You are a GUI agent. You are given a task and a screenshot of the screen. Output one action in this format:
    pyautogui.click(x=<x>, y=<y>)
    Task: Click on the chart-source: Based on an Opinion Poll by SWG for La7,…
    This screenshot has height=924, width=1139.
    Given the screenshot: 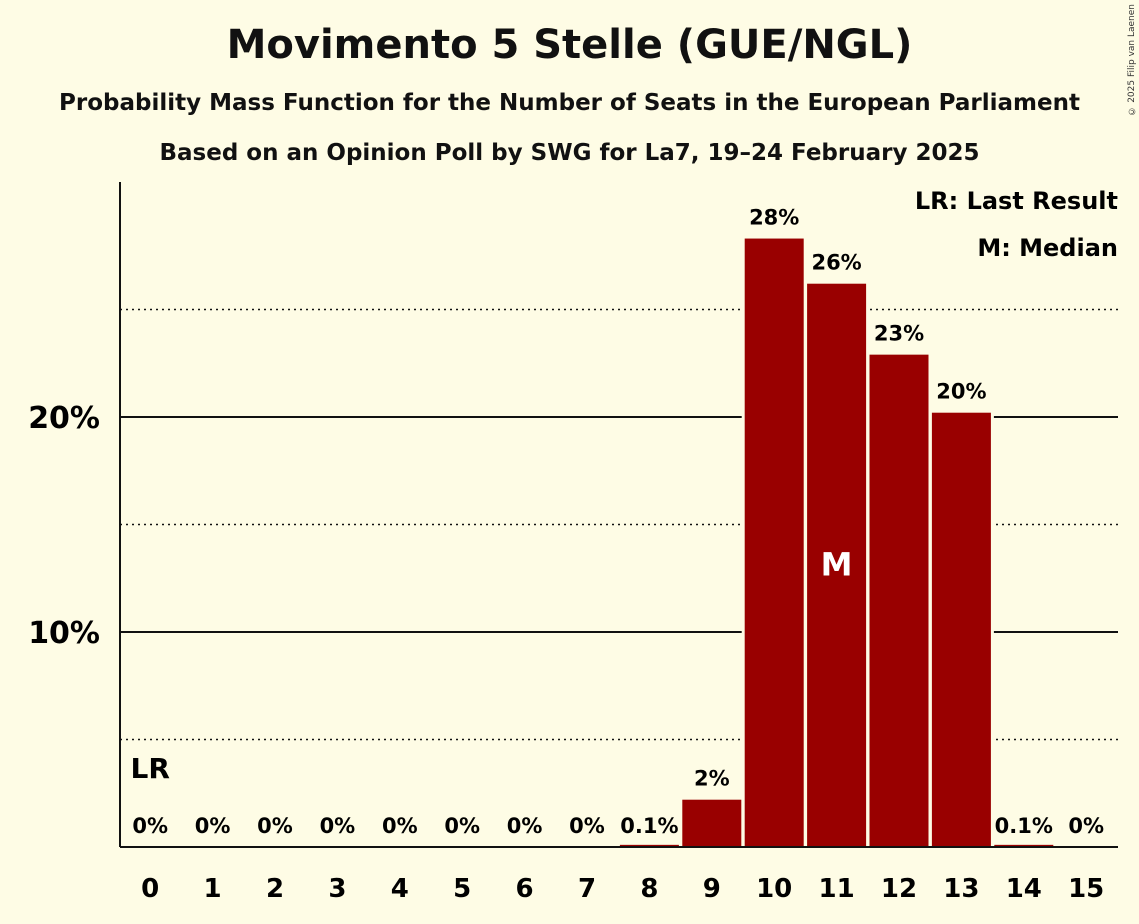 What is the action you would take?
    pyautogui.click(x=569, y=153)
    